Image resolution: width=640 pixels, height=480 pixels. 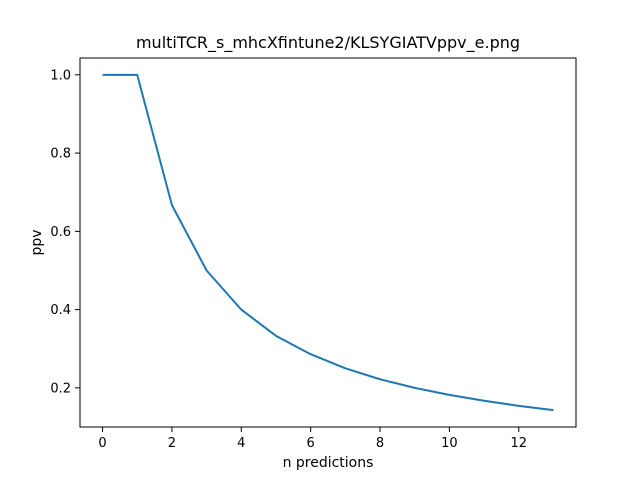 I want to click on y-tick-label: 0.6, so click(x=60, y=232).